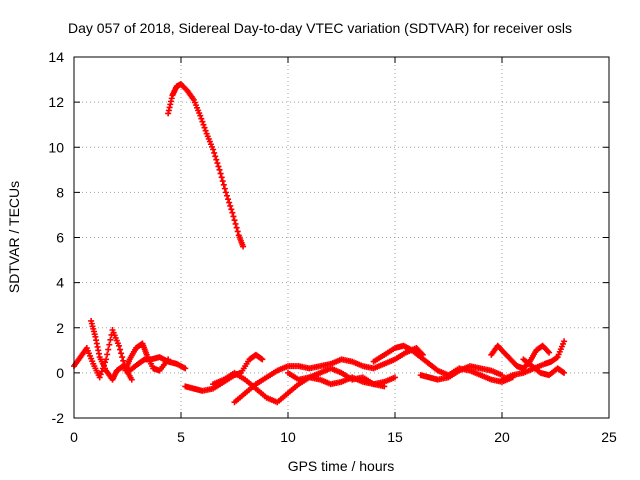 This screenshot has width=640, height=480. What do you see at coordinates (74, 437) in the screenshot?
I see `x-tick-label: 0` at bounding box center [74, 437].